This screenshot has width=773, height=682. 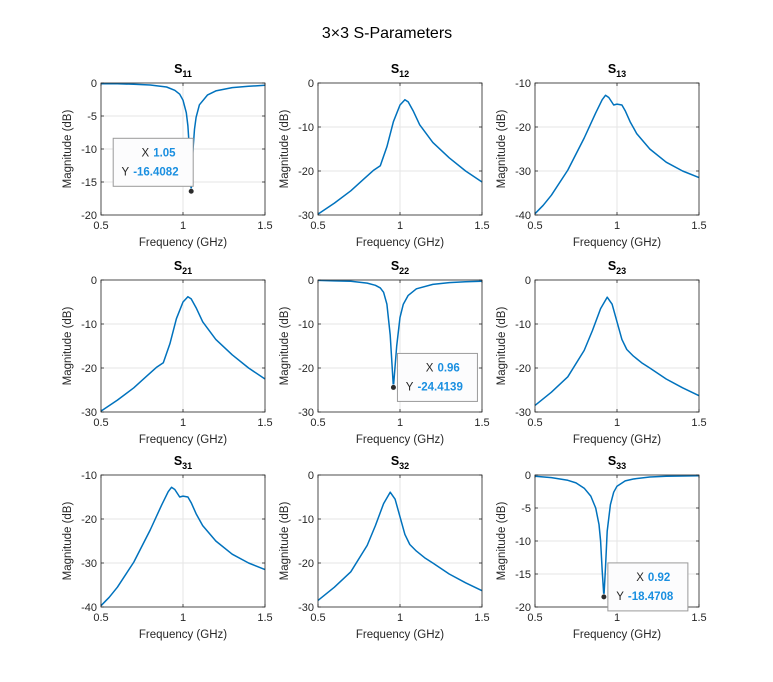 I want to click on data-tip-y-value: -24.4139, so click(x=439, y=387).